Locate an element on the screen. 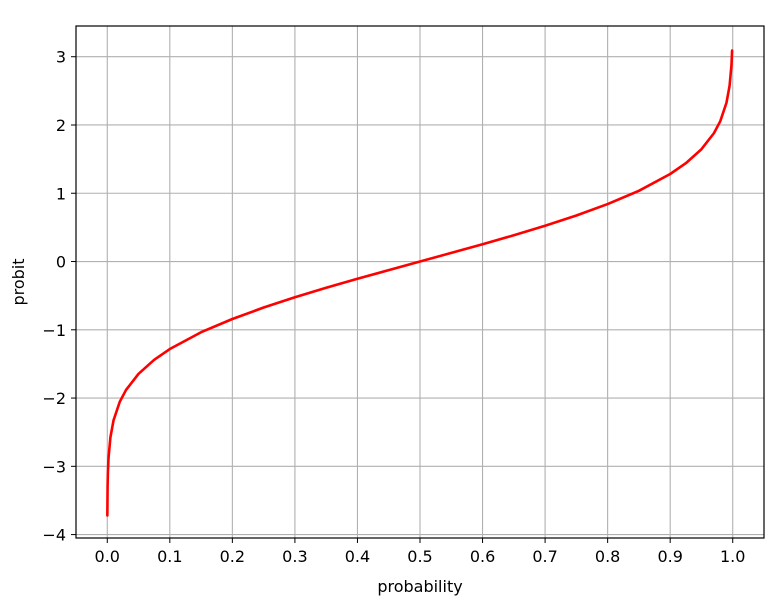  y-tick-label: 0 is located at coordinates (61, 262).